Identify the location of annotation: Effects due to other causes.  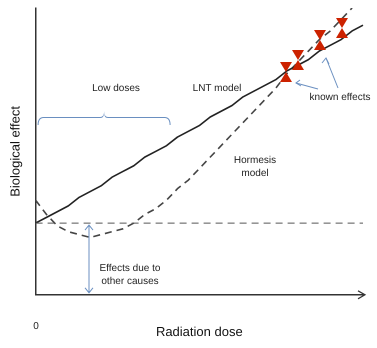
(130, 274).